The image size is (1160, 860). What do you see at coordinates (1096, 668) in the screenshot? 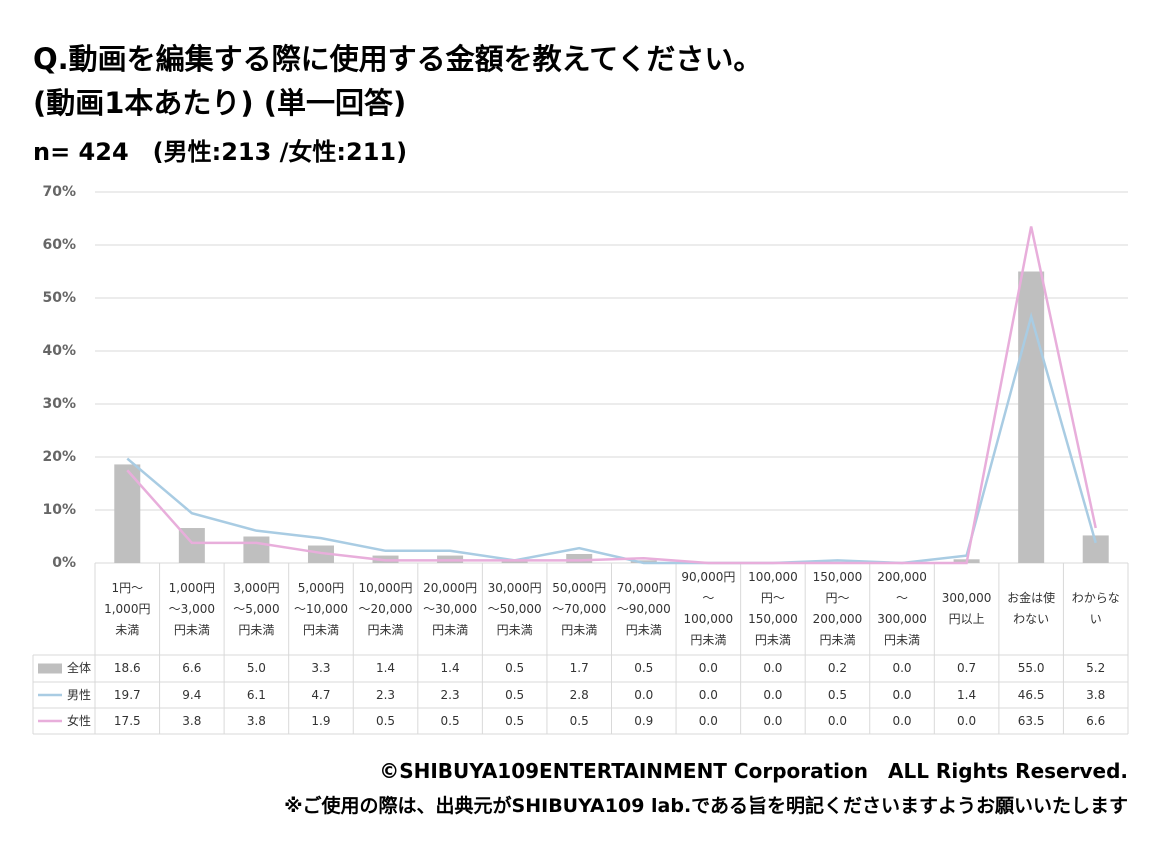
I see `table-value: 5.2` at bounding box center [1096, 668].